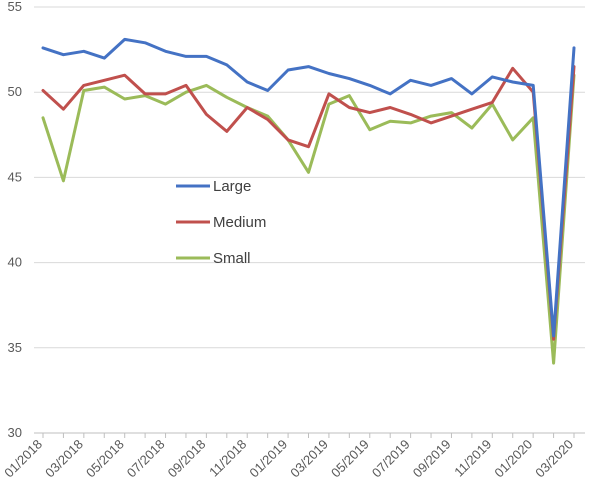 This screenshot has height=489, width=592. Describe the element at coordinates (64, 459) in the screenshot. I see `x-tick-label: 03/2018` at that location.